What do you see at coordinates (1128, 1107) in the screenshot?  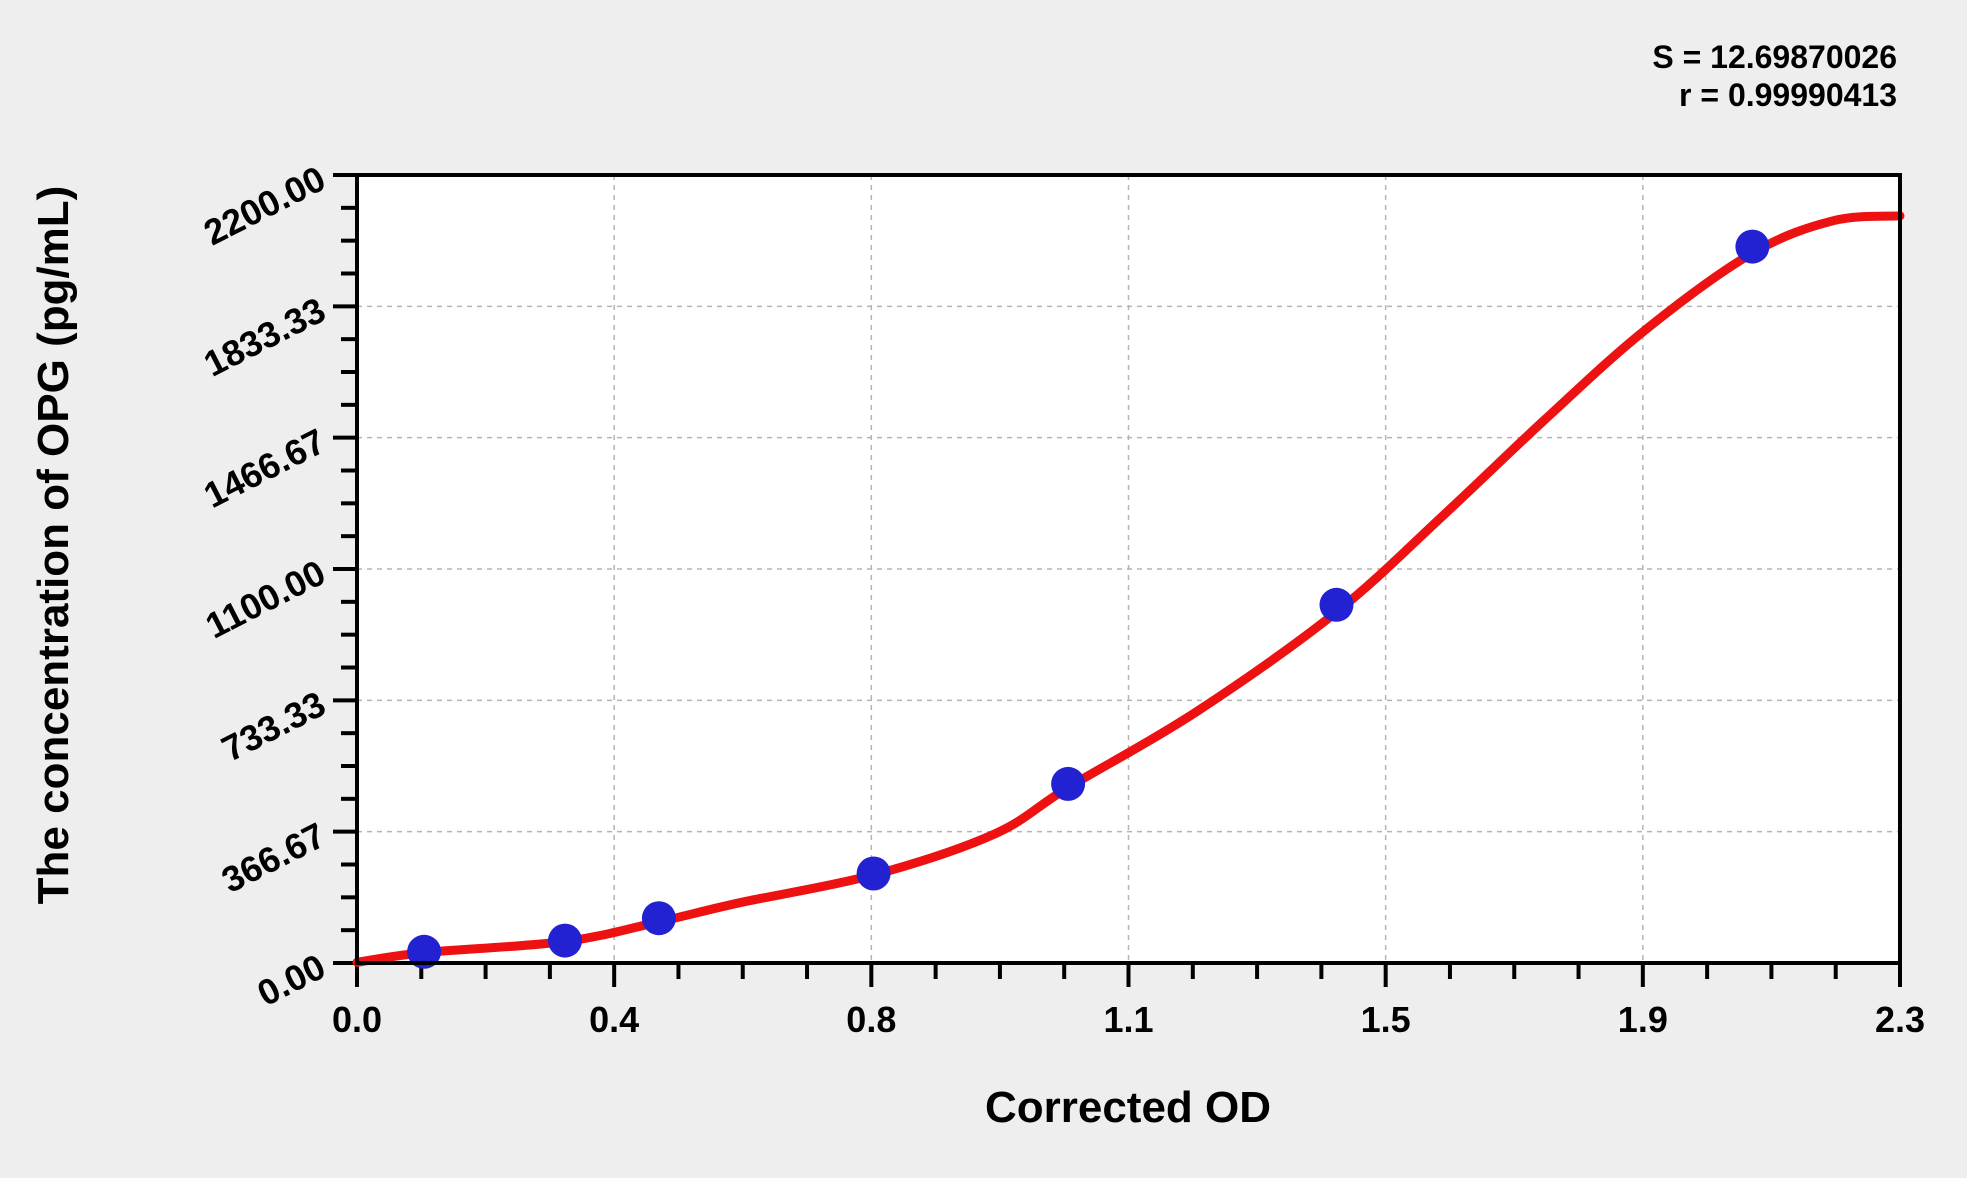 I see `x-axis-title: Corrected OD` at bounding box center [1128, 1107].